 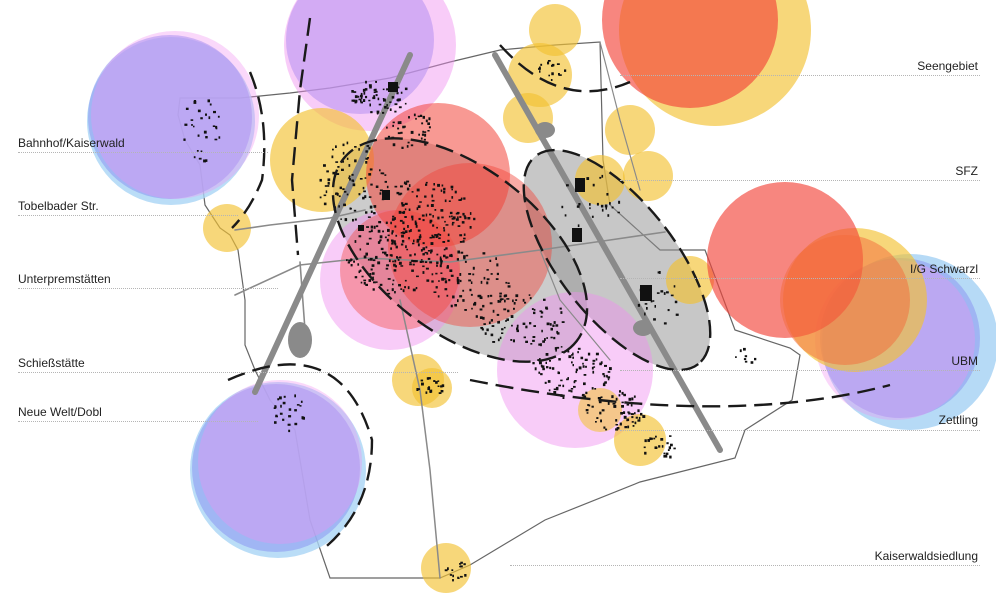 What do you see at coordinates (60, 412) in the screenshot?
I see `label-neue-welt-dobl: Neue Welt/Dobl` at bounding box center [60, 412].